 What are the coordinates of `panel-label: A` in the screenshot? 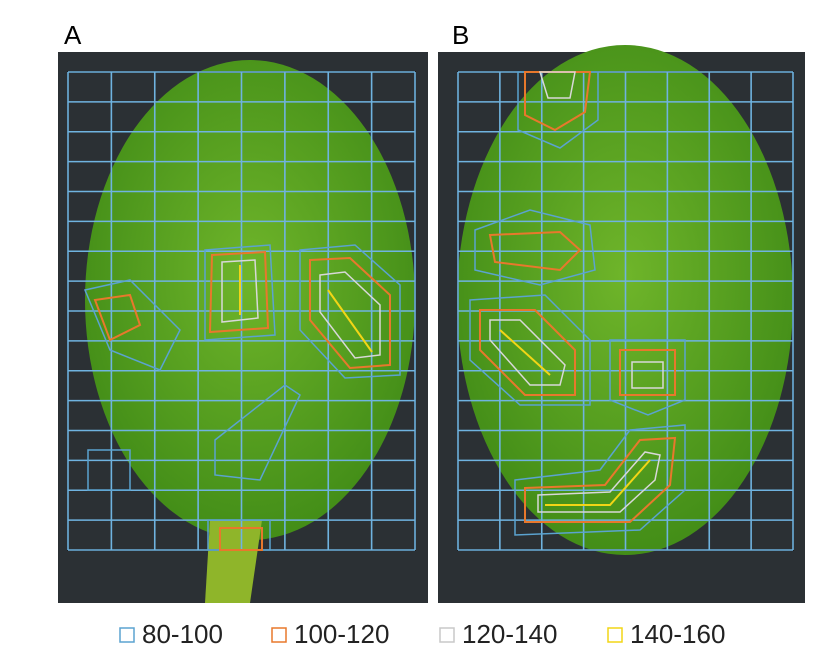 It's located at (73, 35).